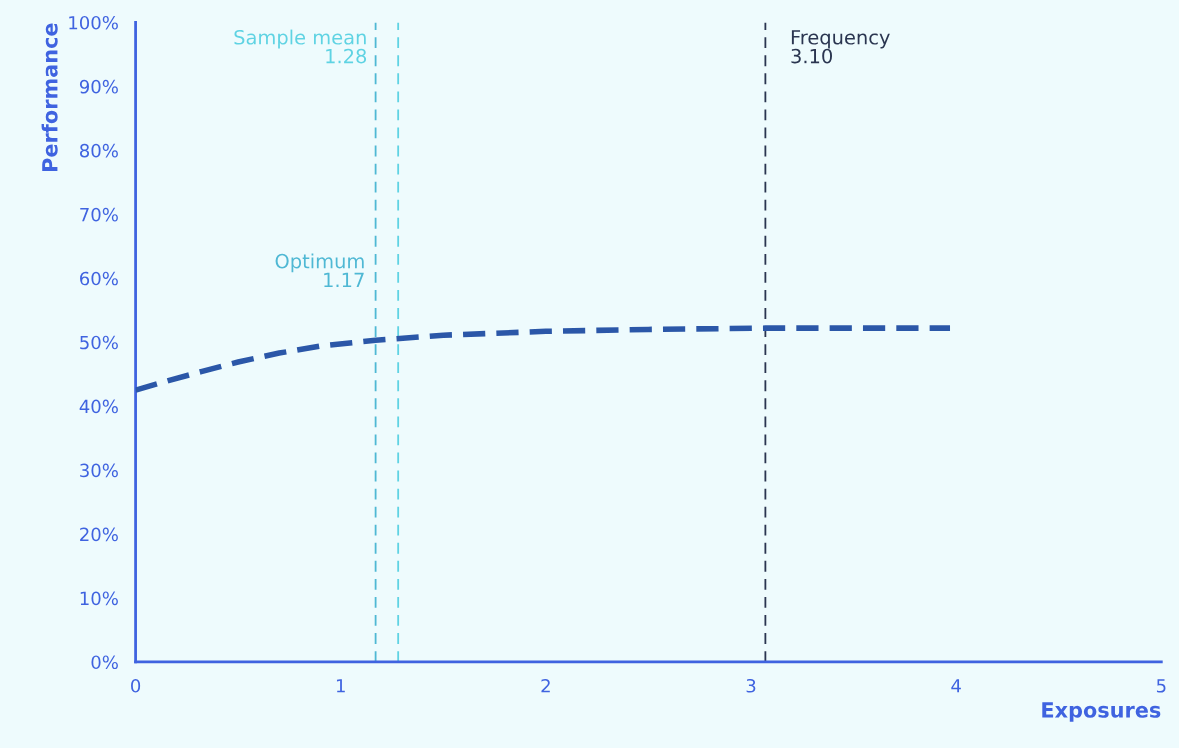 The height and width of the screenshot is (748, 1179). Describe the element at coordinates (93, 22) in the screenshot. I see `y-tick-label: 100%` at that location.